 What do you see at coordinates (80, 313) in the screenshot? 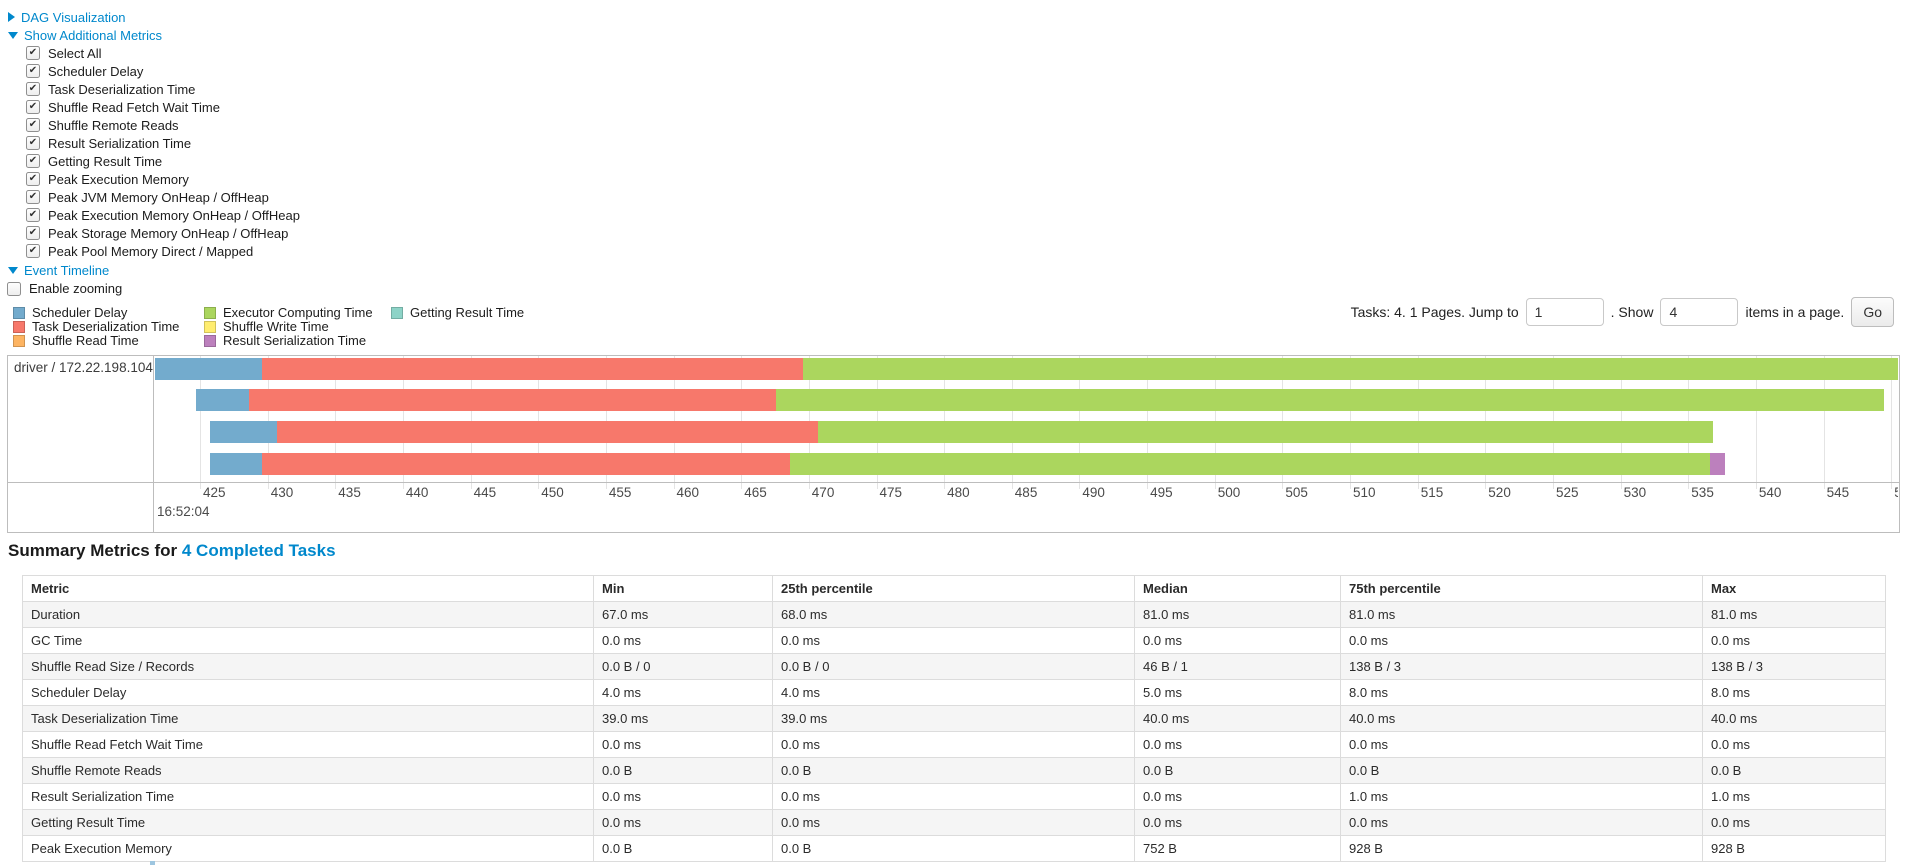
I see `legend-label: Scheduler Delay` at bounding box center [80, 313].